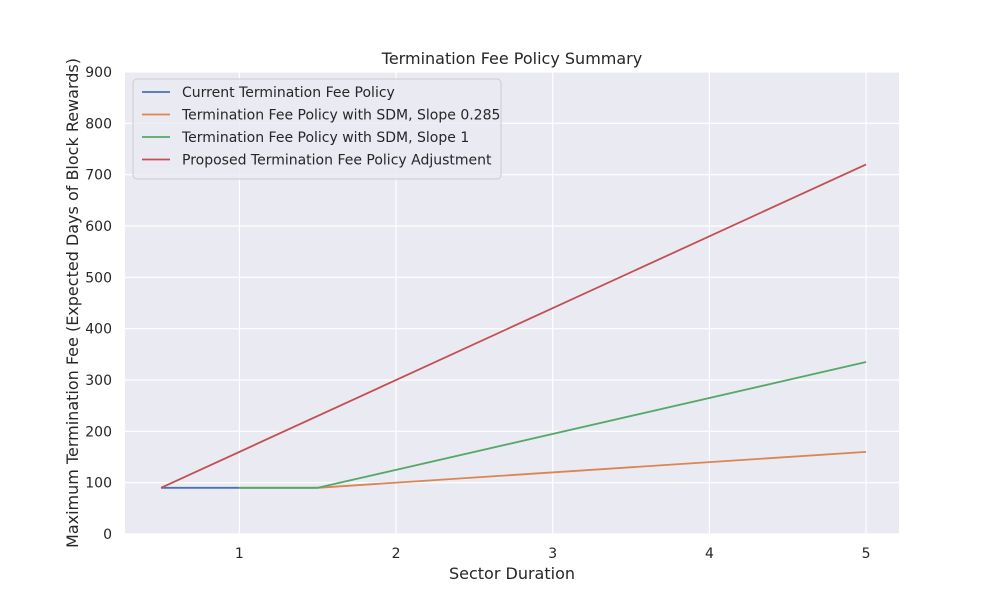 The width and height of the screenshot is (1000, 600). What do you see at coordinates (107, 535) in the screenshot?
I see `y-tick-label: 0` at bounding box center [107, 535].